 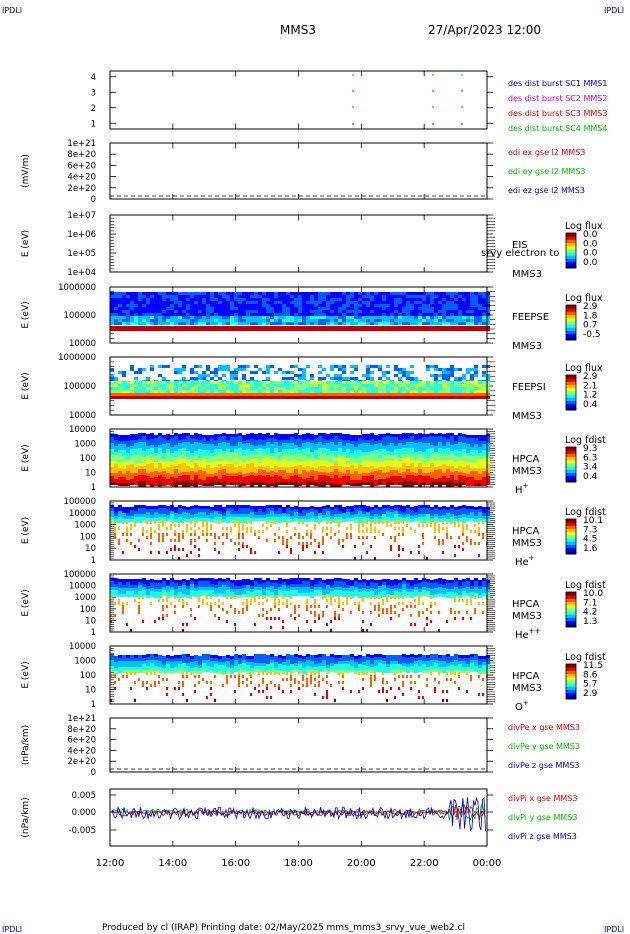 What do you see at coordinates (590, 235) in the screenshot?
I see `colorbar-tick-label: 0.0` at bounding box center [590, 235].